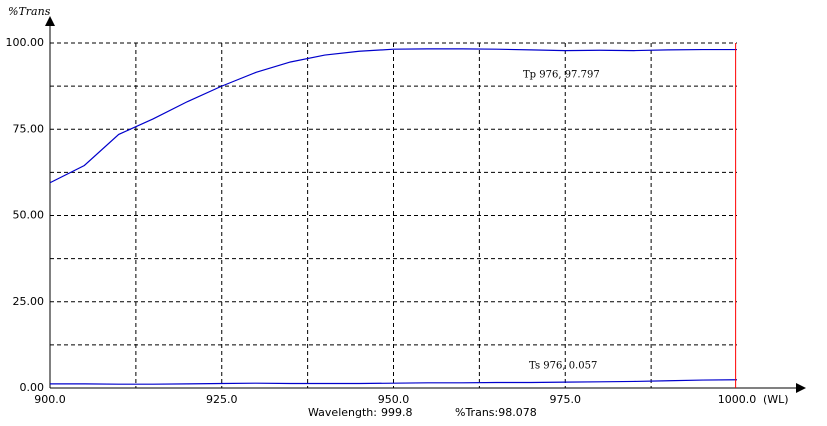  What do you see at coordinates (776, 399) in the screenshot?
I see `x-axis-label: (WL)` at bounding box center [776, 399].